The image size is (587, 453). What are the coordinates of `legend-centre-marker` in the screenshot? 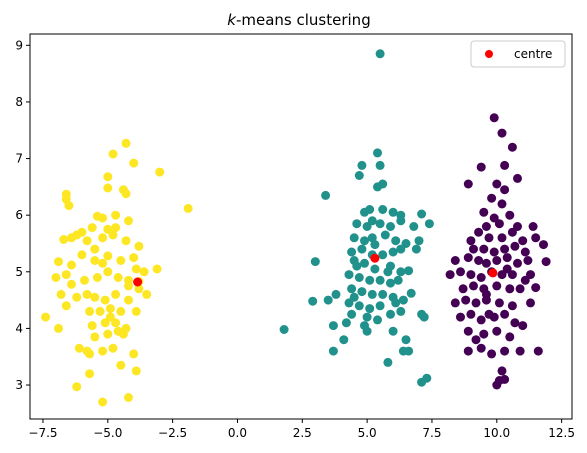 It's located at (489, 54).